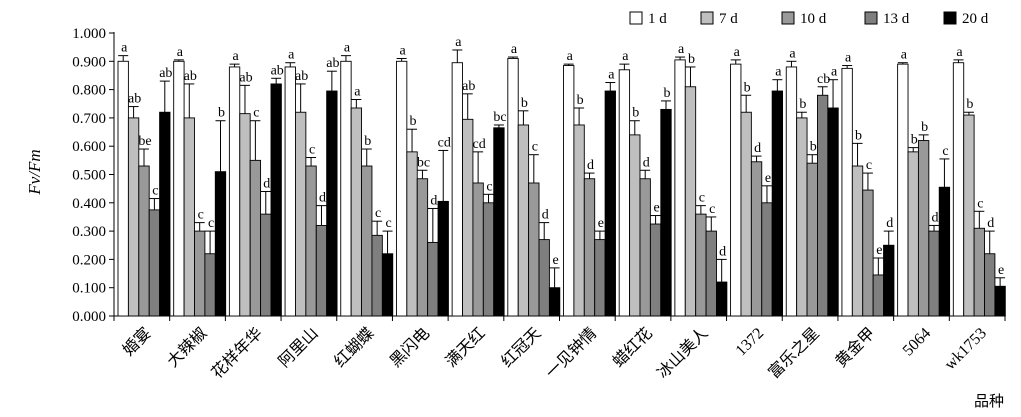 The width and height of the screenshot is (1021, 417). Describe the element at coordinates (89, 119) in the screenshot. I see `y-tick-label: 0.700` at that location.